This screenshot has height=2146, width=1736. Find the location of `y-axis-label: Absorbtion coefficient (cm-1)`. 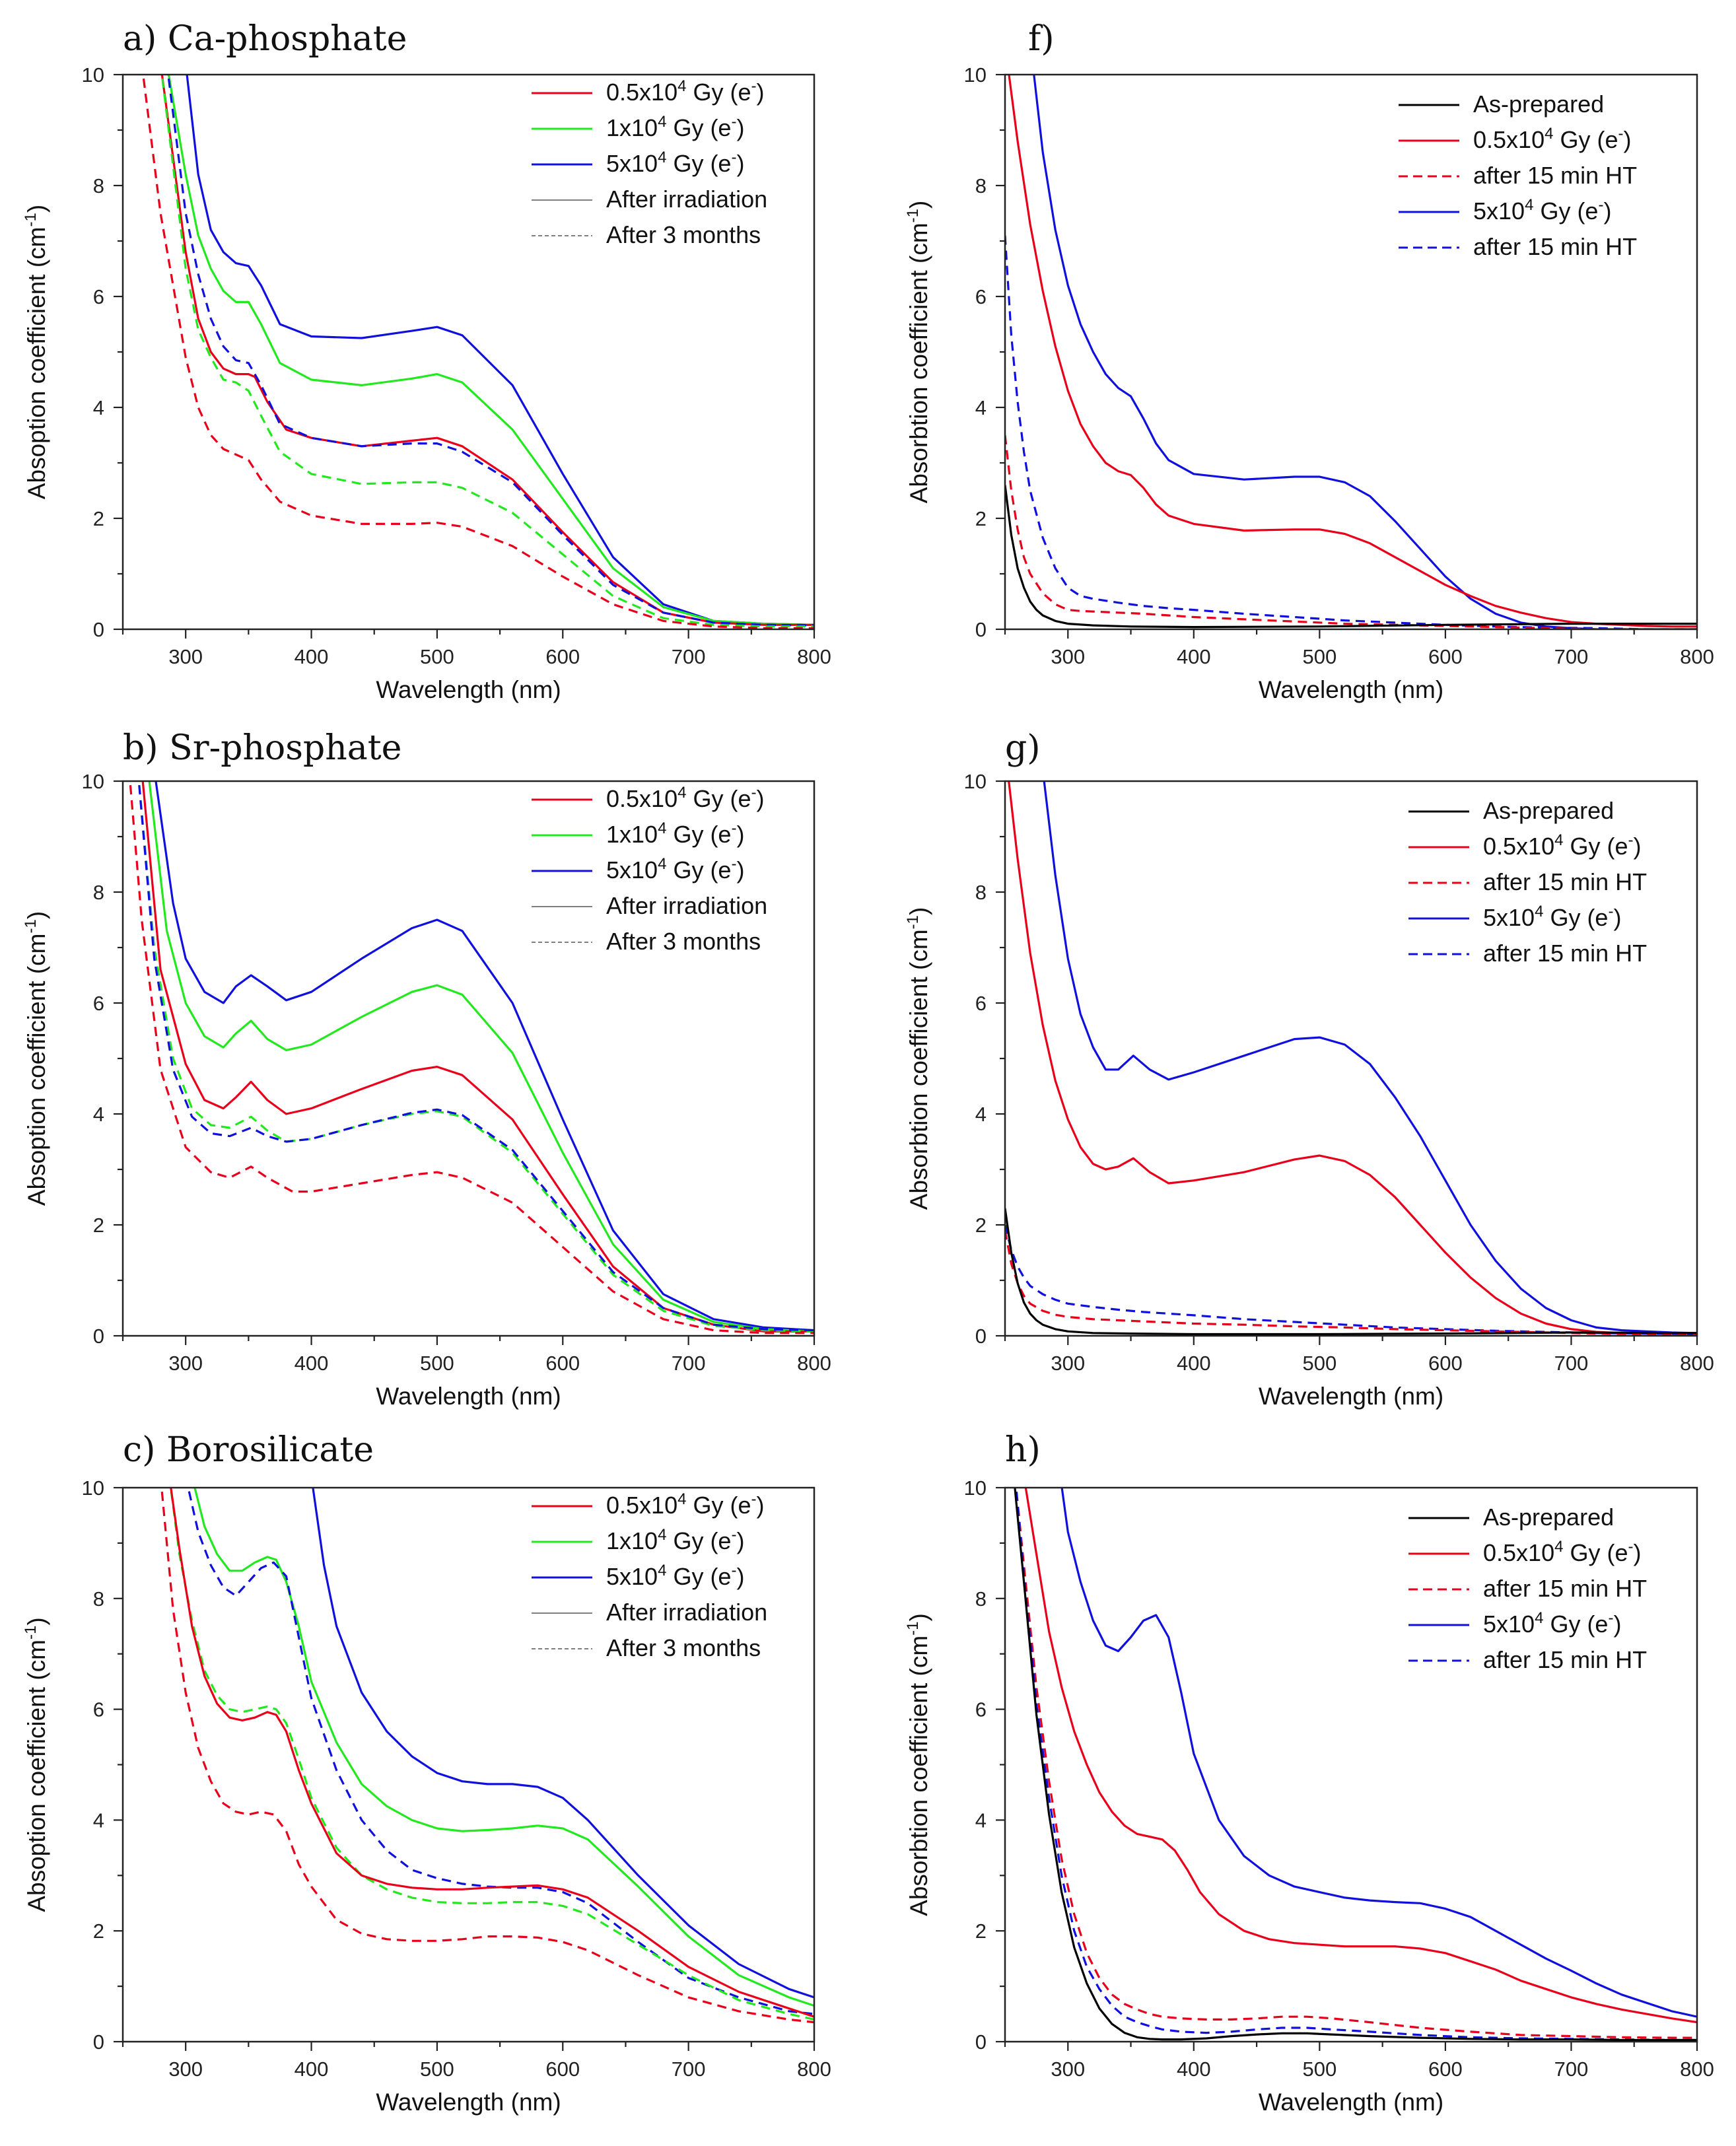

y-axis-label: Absorbtion coefficient (cm-1) is located at coordinates (918, 352).